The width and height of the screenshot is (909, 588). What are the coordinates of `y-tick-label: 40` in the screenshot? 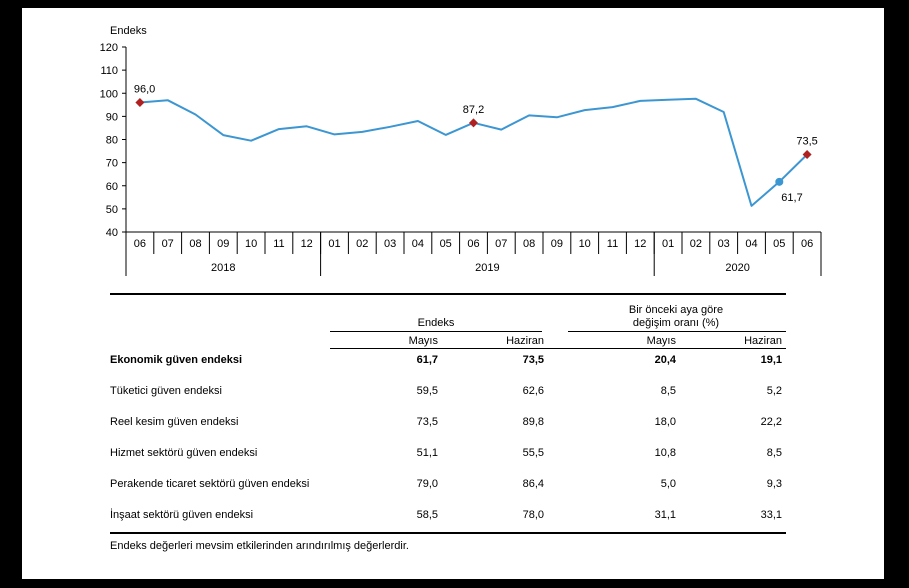 It's located at (112, 233).